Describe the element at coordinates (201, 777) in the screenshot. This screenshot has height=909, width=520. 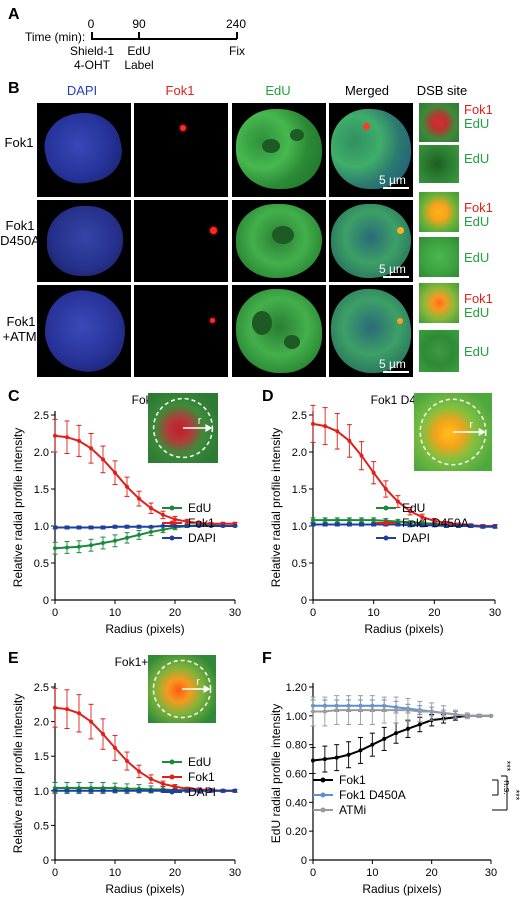
I see `legend-label: Fok1` at that location.